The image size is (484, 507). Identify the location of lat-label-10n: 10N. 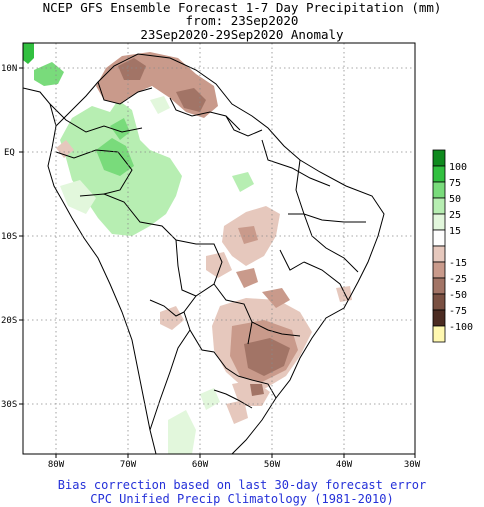
(9, 69).